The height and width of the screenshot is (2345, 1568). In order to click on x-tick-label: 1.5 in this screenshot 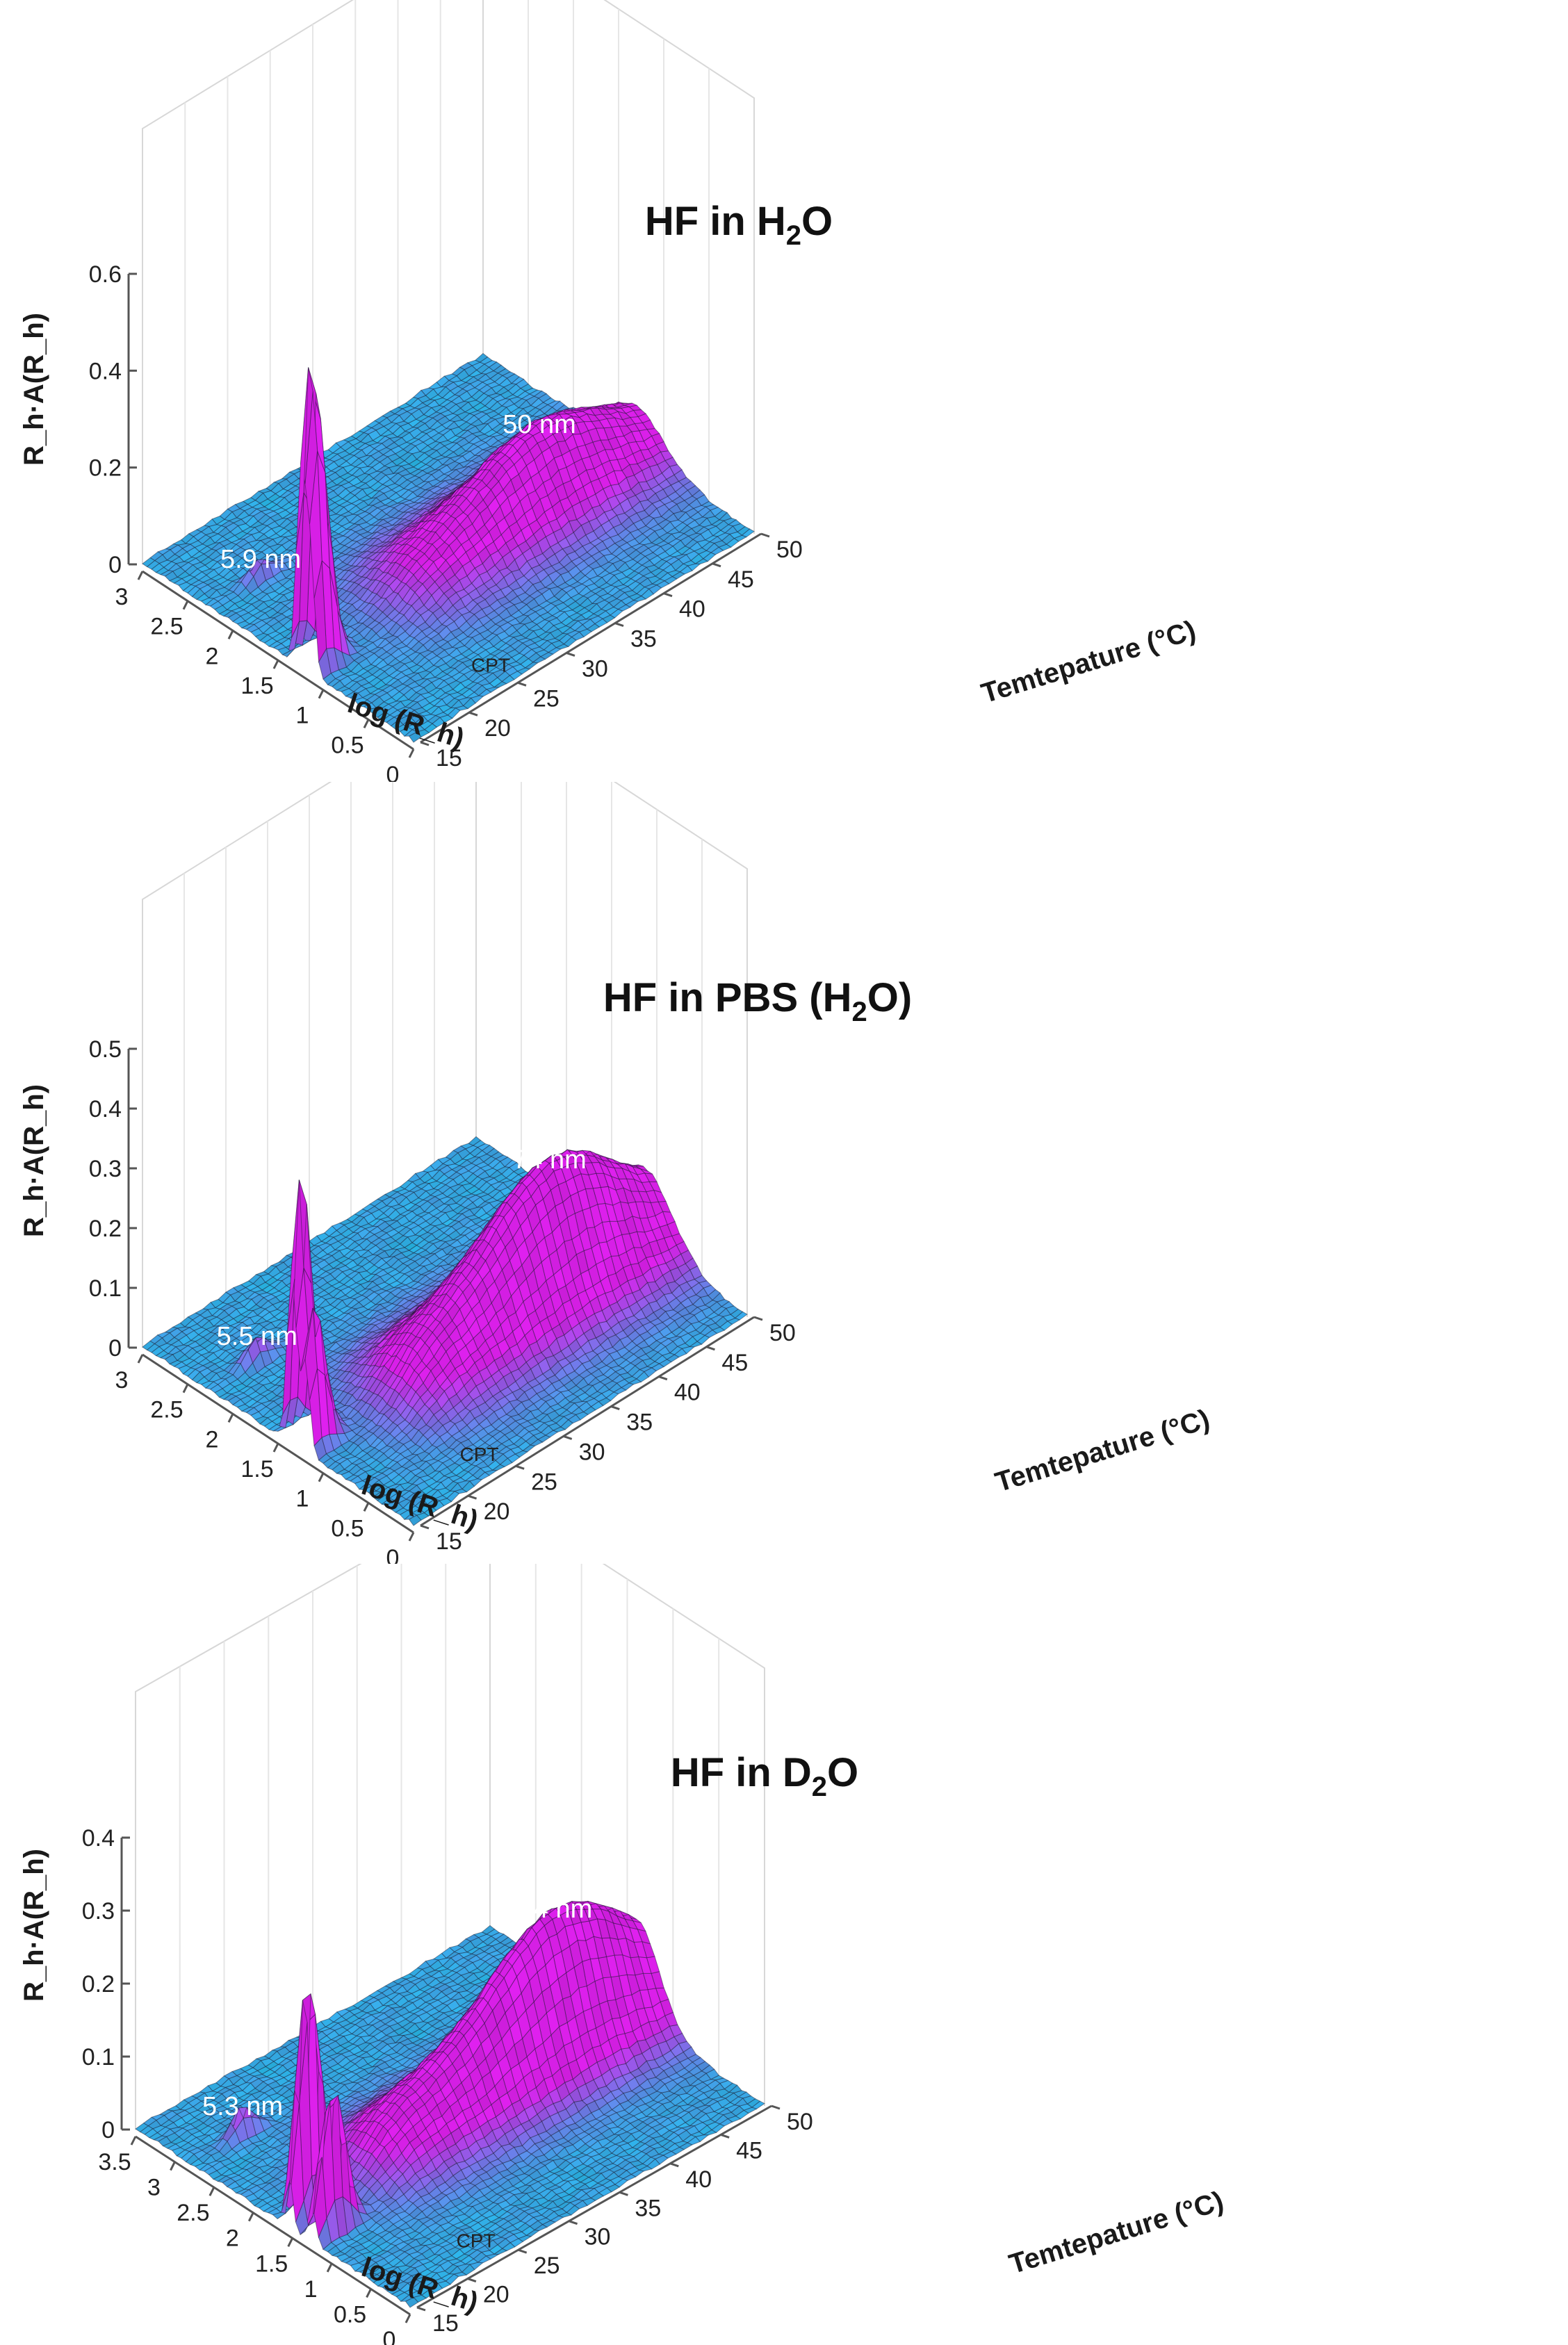, I will do `click(256, 686)`.